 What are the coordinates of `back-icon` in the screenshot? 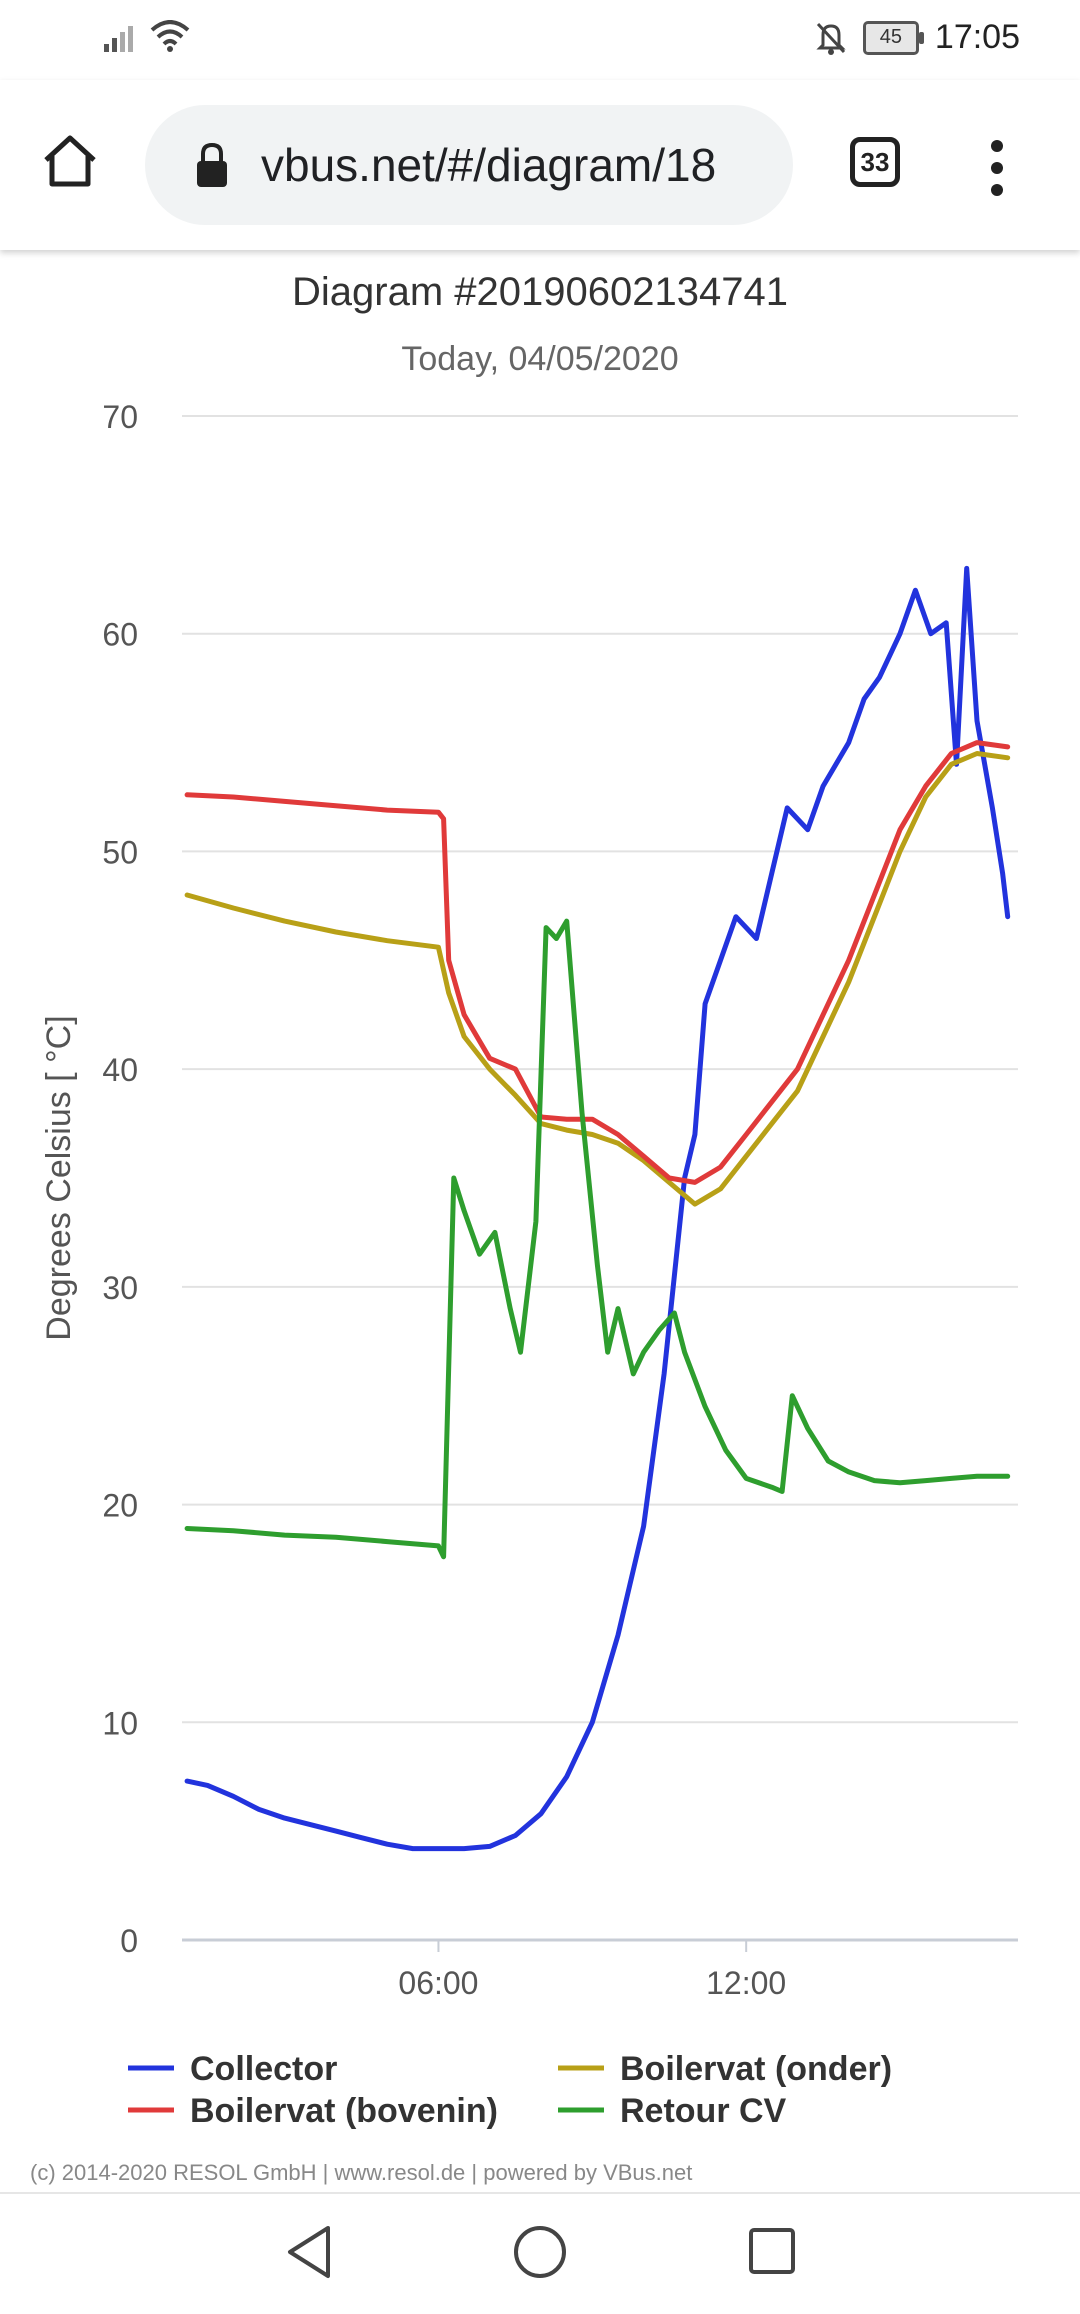 It's located at (309, 2252).